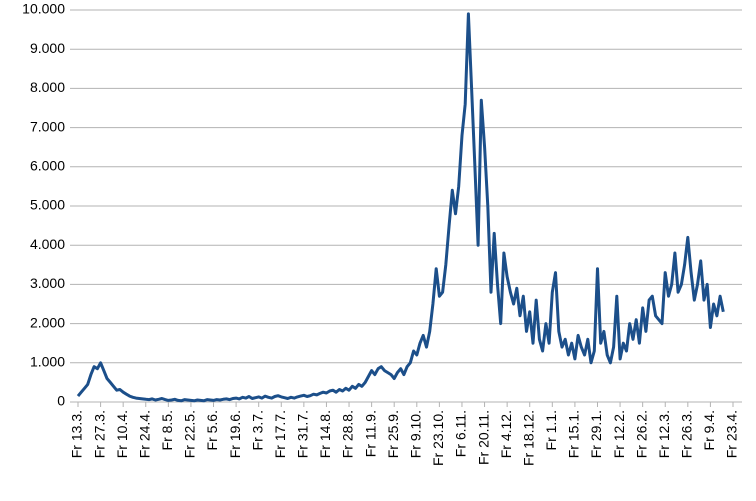 The height and width of the screenshot is (501, 756). I want to click on x-tick-label: Fr 29.1., so click(596, 434).